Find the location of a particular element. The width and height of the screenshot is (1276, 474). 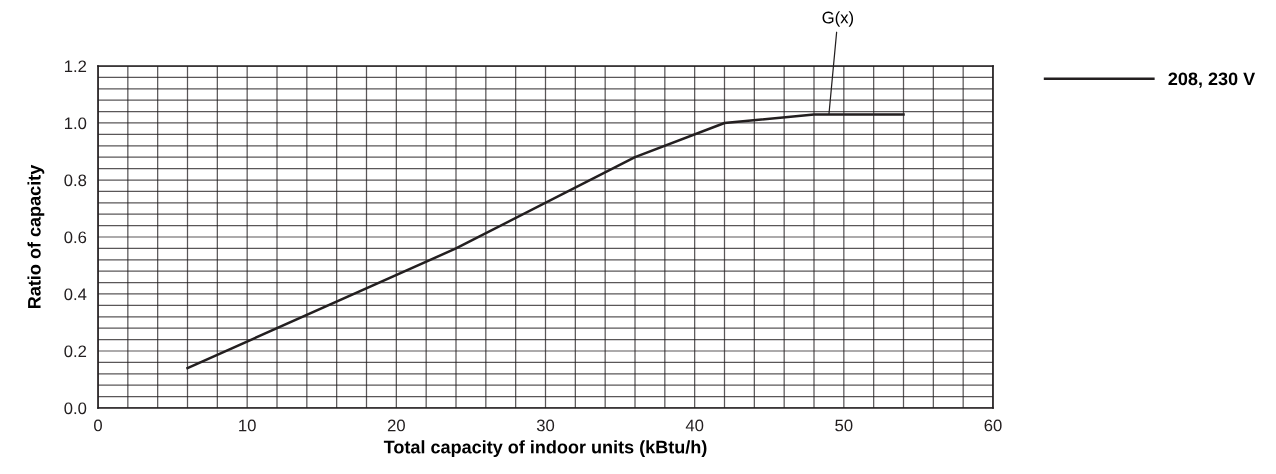

x-tick-label: 40 is located at coordinates (694, 425).